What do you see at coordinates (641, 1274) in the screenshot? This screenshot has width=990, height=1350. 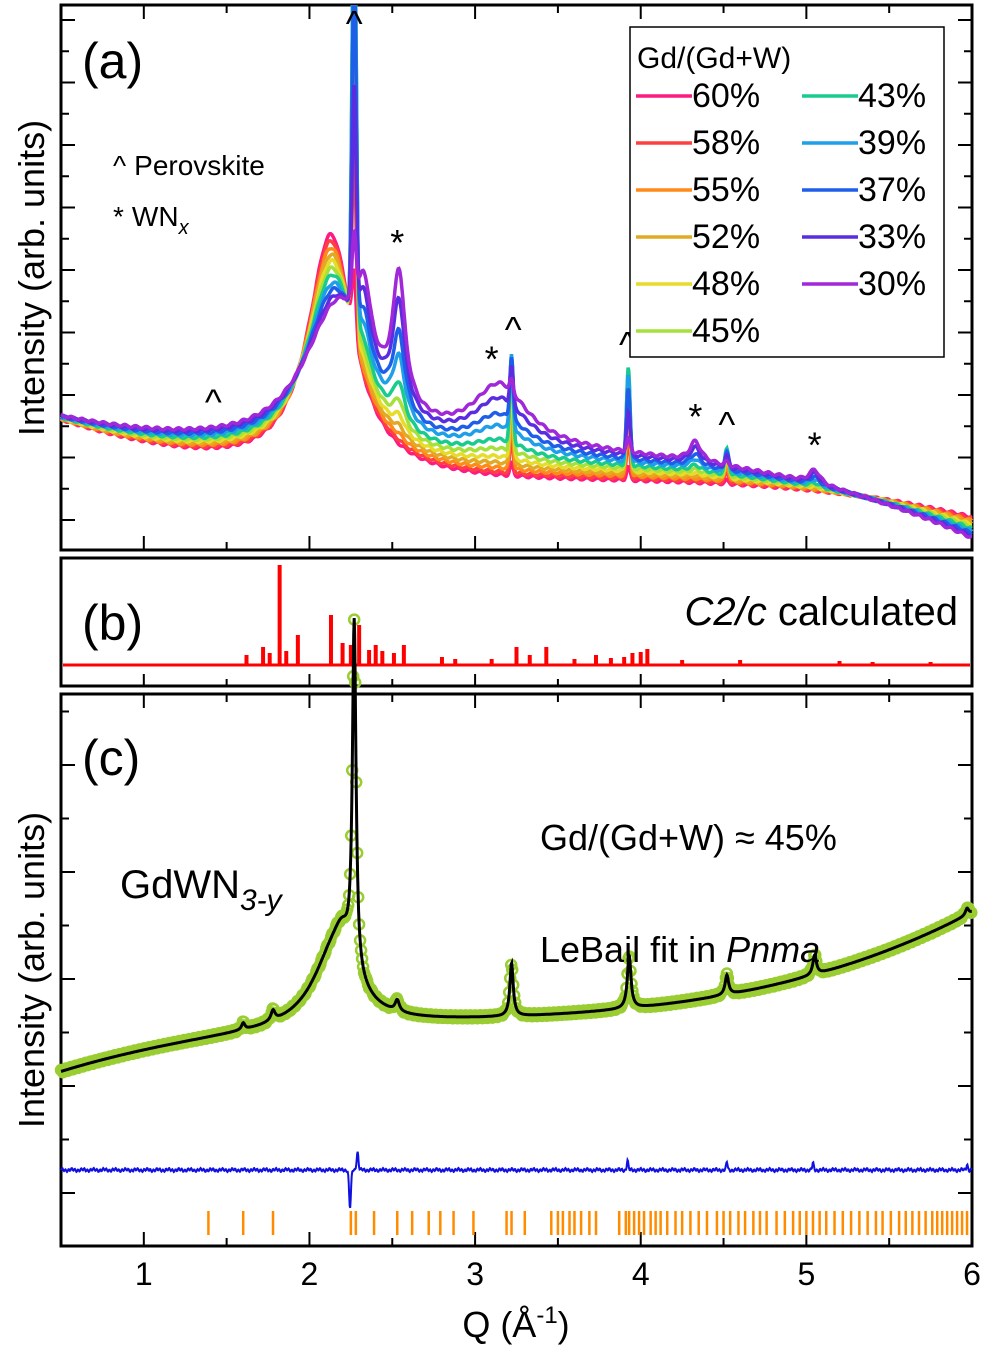 I see `x-tick-label-4: 4` at bounding box center [641, 1274].